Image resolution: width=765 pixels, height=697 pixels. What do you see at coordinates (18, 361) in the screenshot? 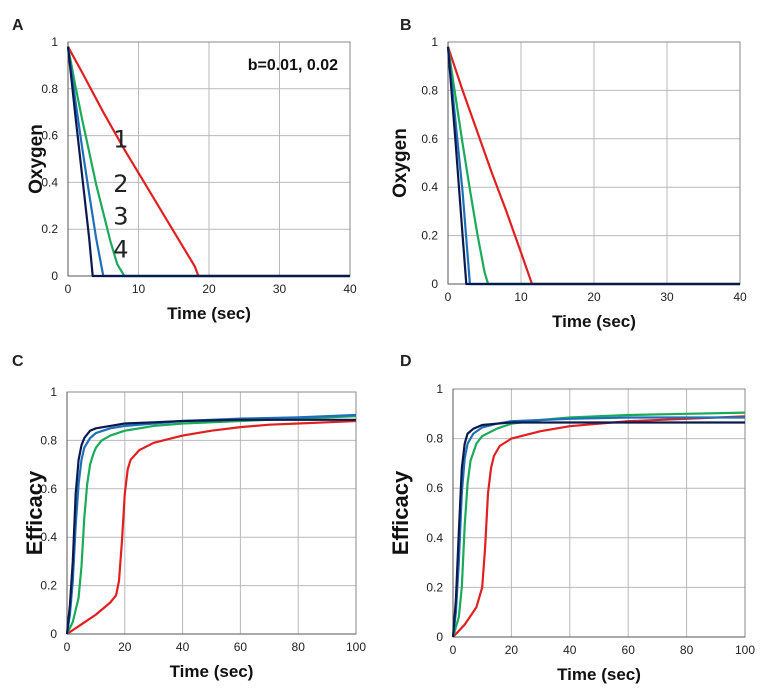
I see `panel-letter: C` at bounding box center [18, 361].